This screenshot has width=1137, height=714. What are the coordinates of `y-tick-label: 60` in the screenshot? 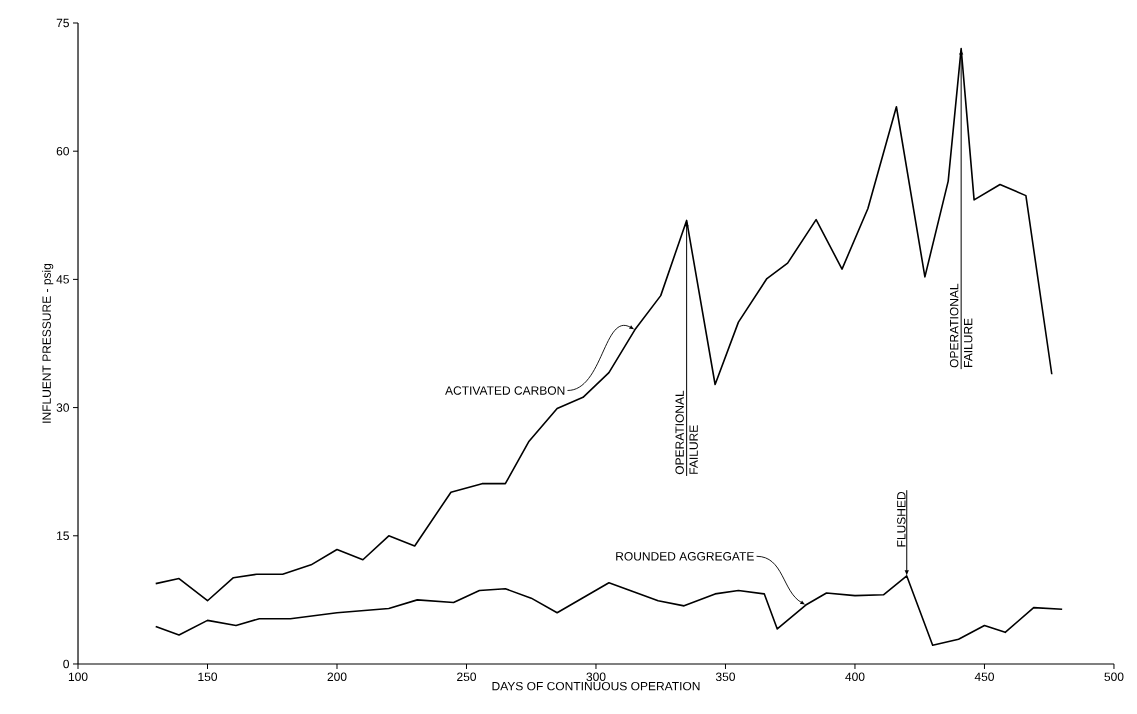 It's located at (63, 151).